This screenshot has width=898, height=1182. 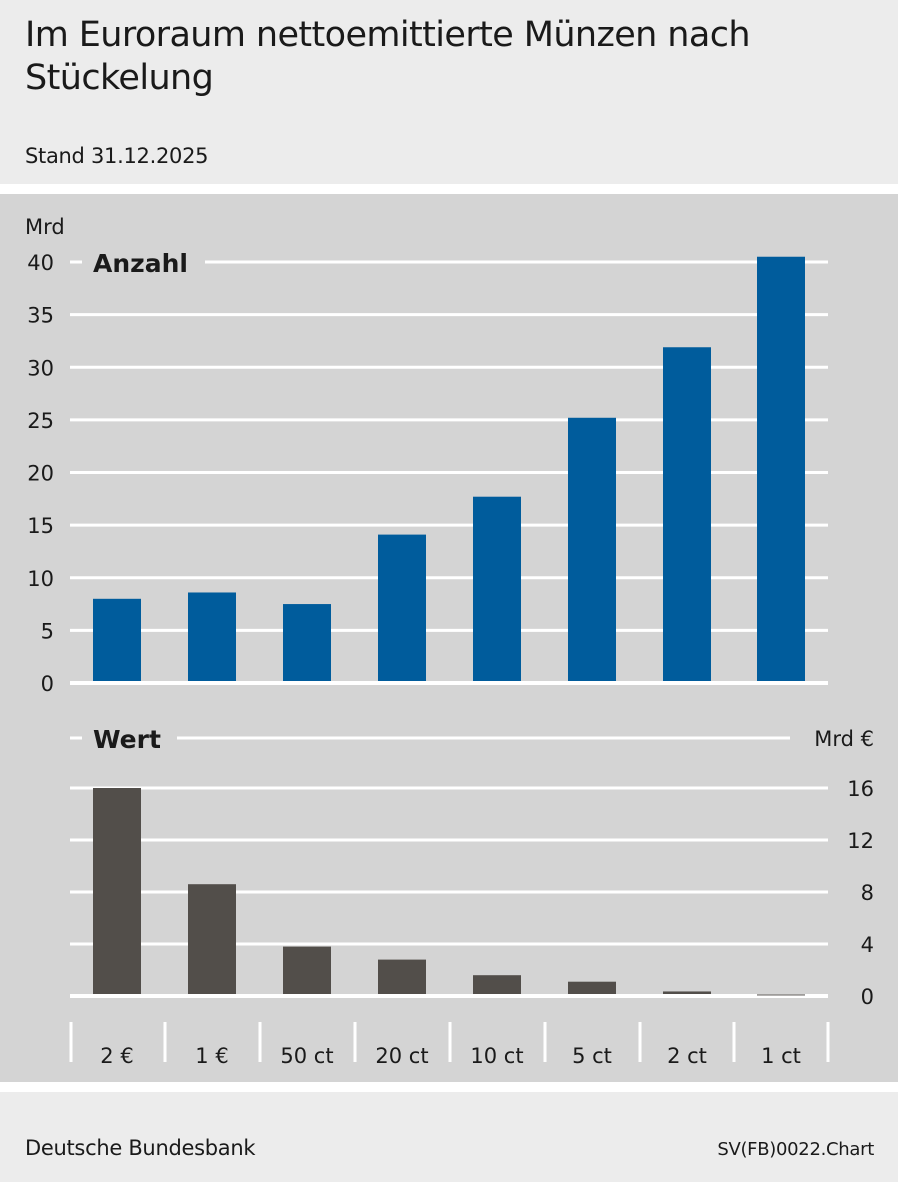 What do you see at coordinates (40, 316) in the screenshot?
I see `anzahl-y-tick-label: 35` at bounding box center [40, 316].